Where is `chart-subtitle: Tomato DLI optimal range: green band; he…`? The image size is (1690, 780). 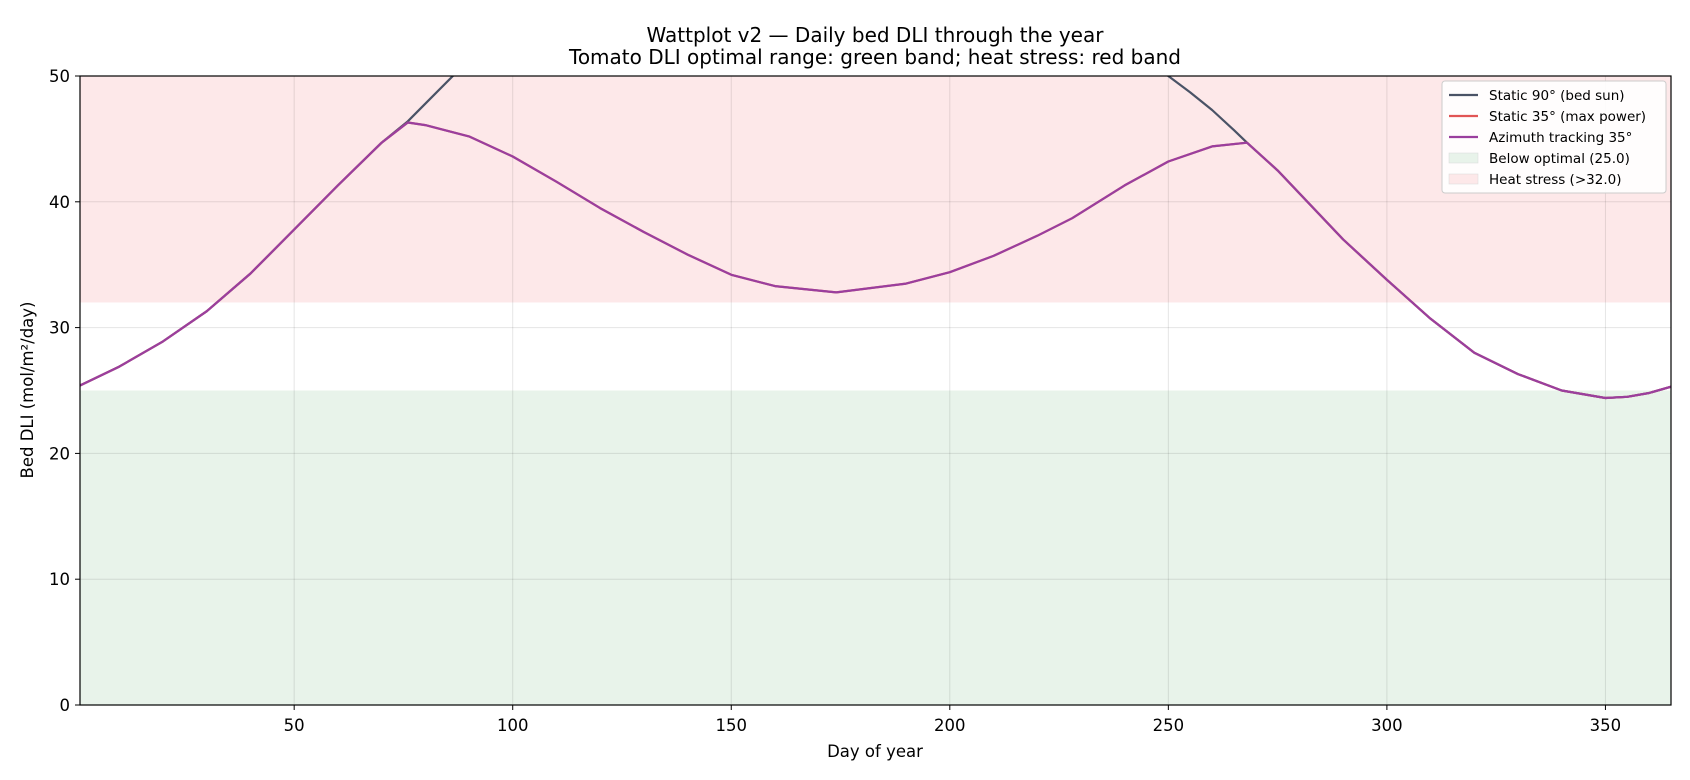 chart-subtitle: Tomato DLI optimal range: green band; he… is located at coordinates (874, 57).